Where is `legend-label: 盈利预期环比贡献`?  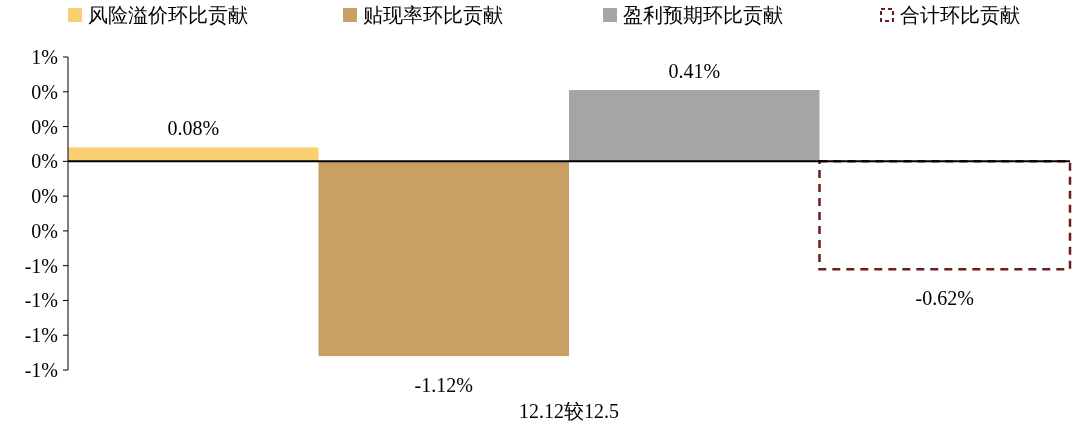 legend-label: 盈利预期环比贡献 is located at coordinates (703, 15).